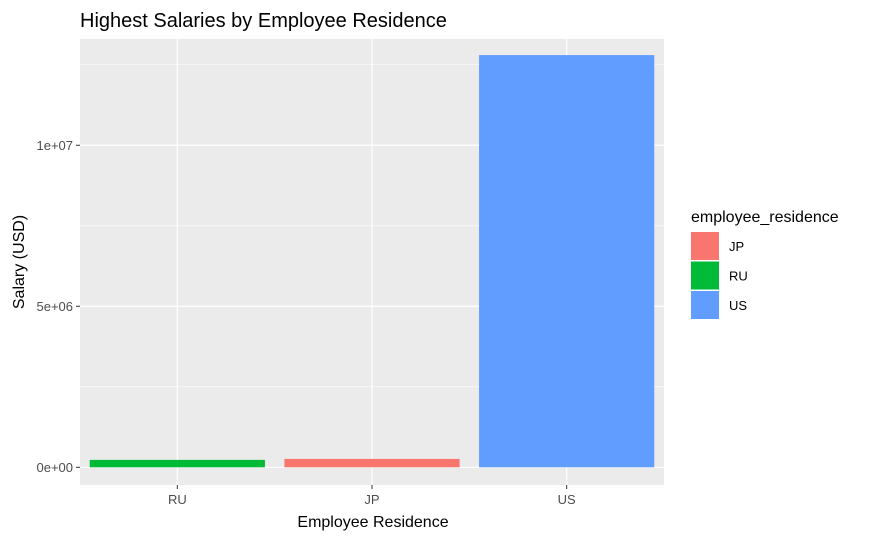 The width and height of the screenshot is (875, 540). Describe the element at coordinates (19, 262) in the screenshot. I see `y-axis-title: Salary (USD)` at that location.